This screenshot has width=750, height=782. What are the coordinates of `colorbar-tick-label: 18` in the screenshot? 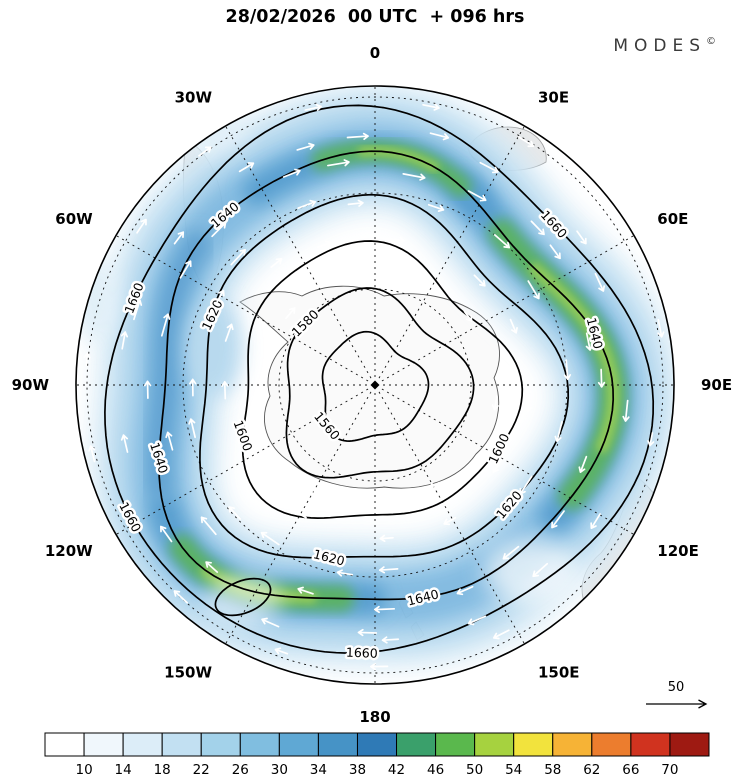 It's located at (162, 770).